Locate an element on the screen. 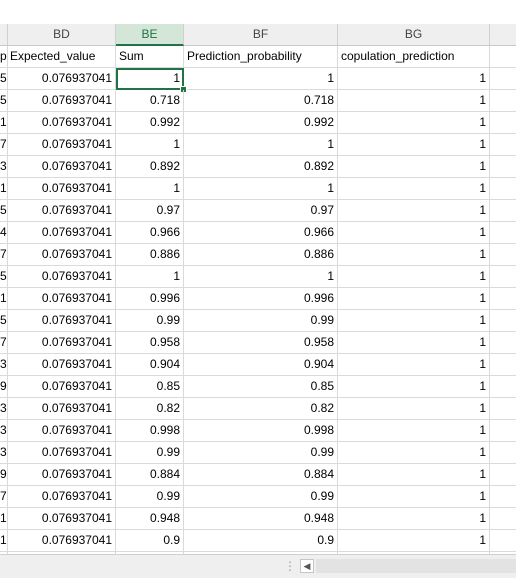  cell-pred-header: copulation_prediction is located at coordinates (414, 57).